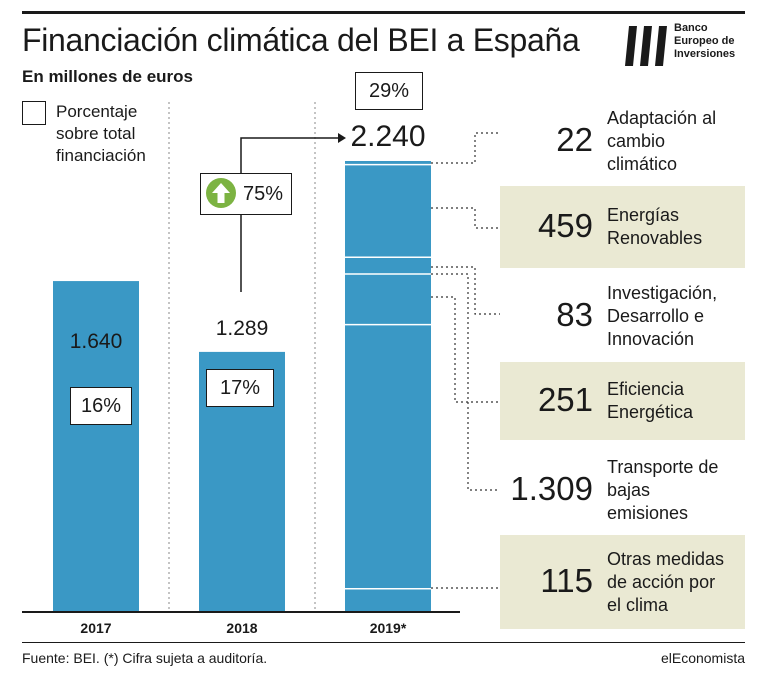 This screenshot has width=770, height=690. Describe the element at coordinates (96, 133) in the screenshot. I see `legend-label-line: sobre total` at that location.